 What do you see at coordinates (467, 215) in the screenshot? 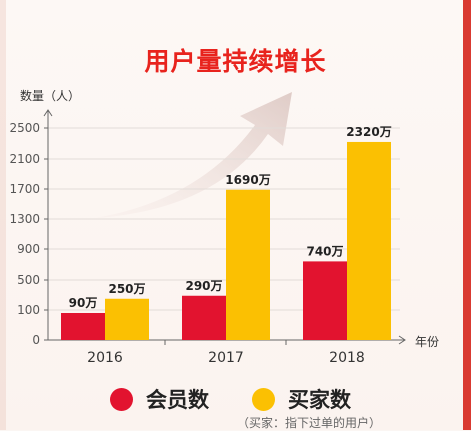
I see `right-edge-decoration` at bounding box center [467, 215].